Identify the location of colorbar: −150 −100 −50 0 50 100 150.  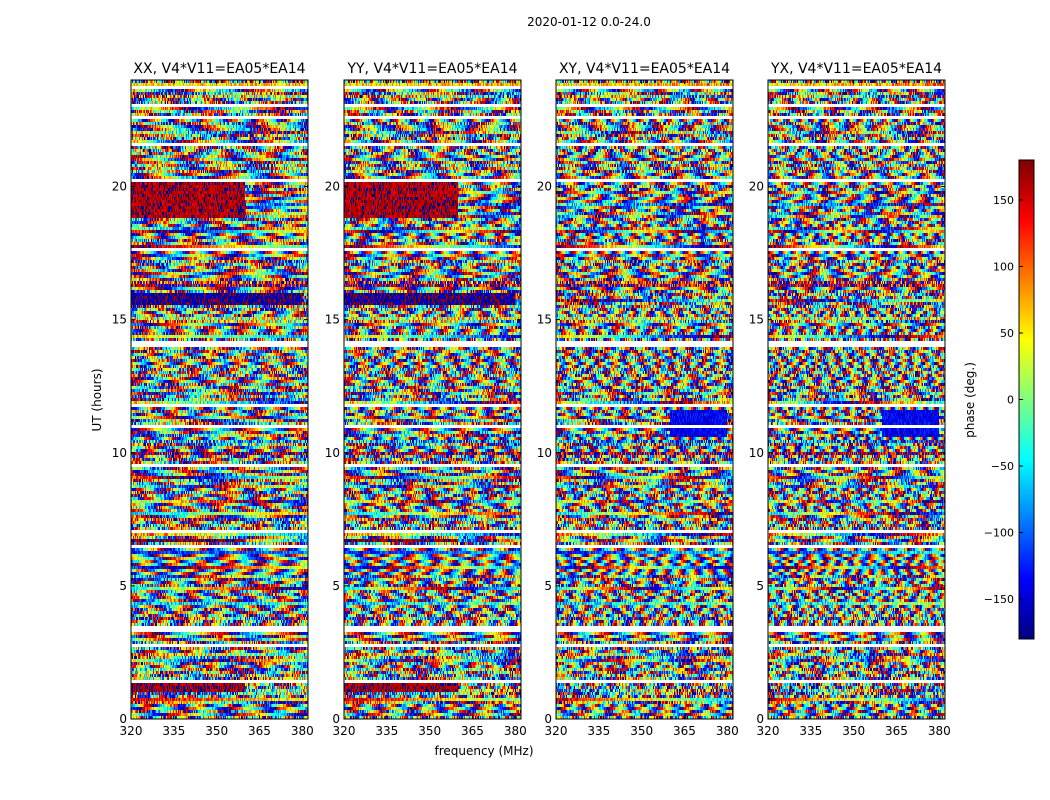
(1009, 399).